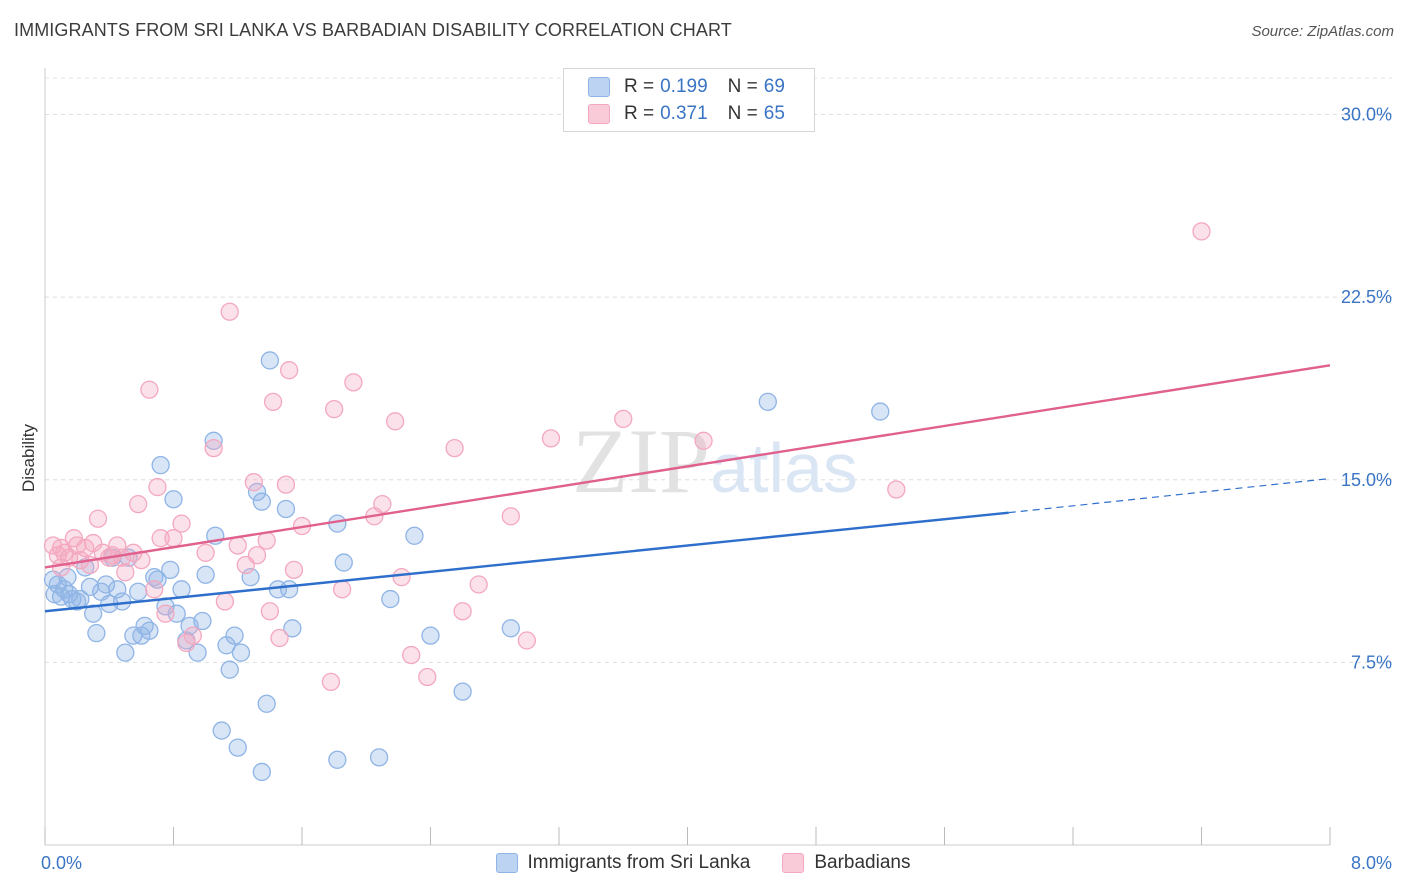 This screenshot has width=1406, height=892. What do you see at coordinates (639, 862) in the screenshot?
I see `legend-label-sri-lanka: Immigrants from Sri Lanka` at bounding box center [639, 862].